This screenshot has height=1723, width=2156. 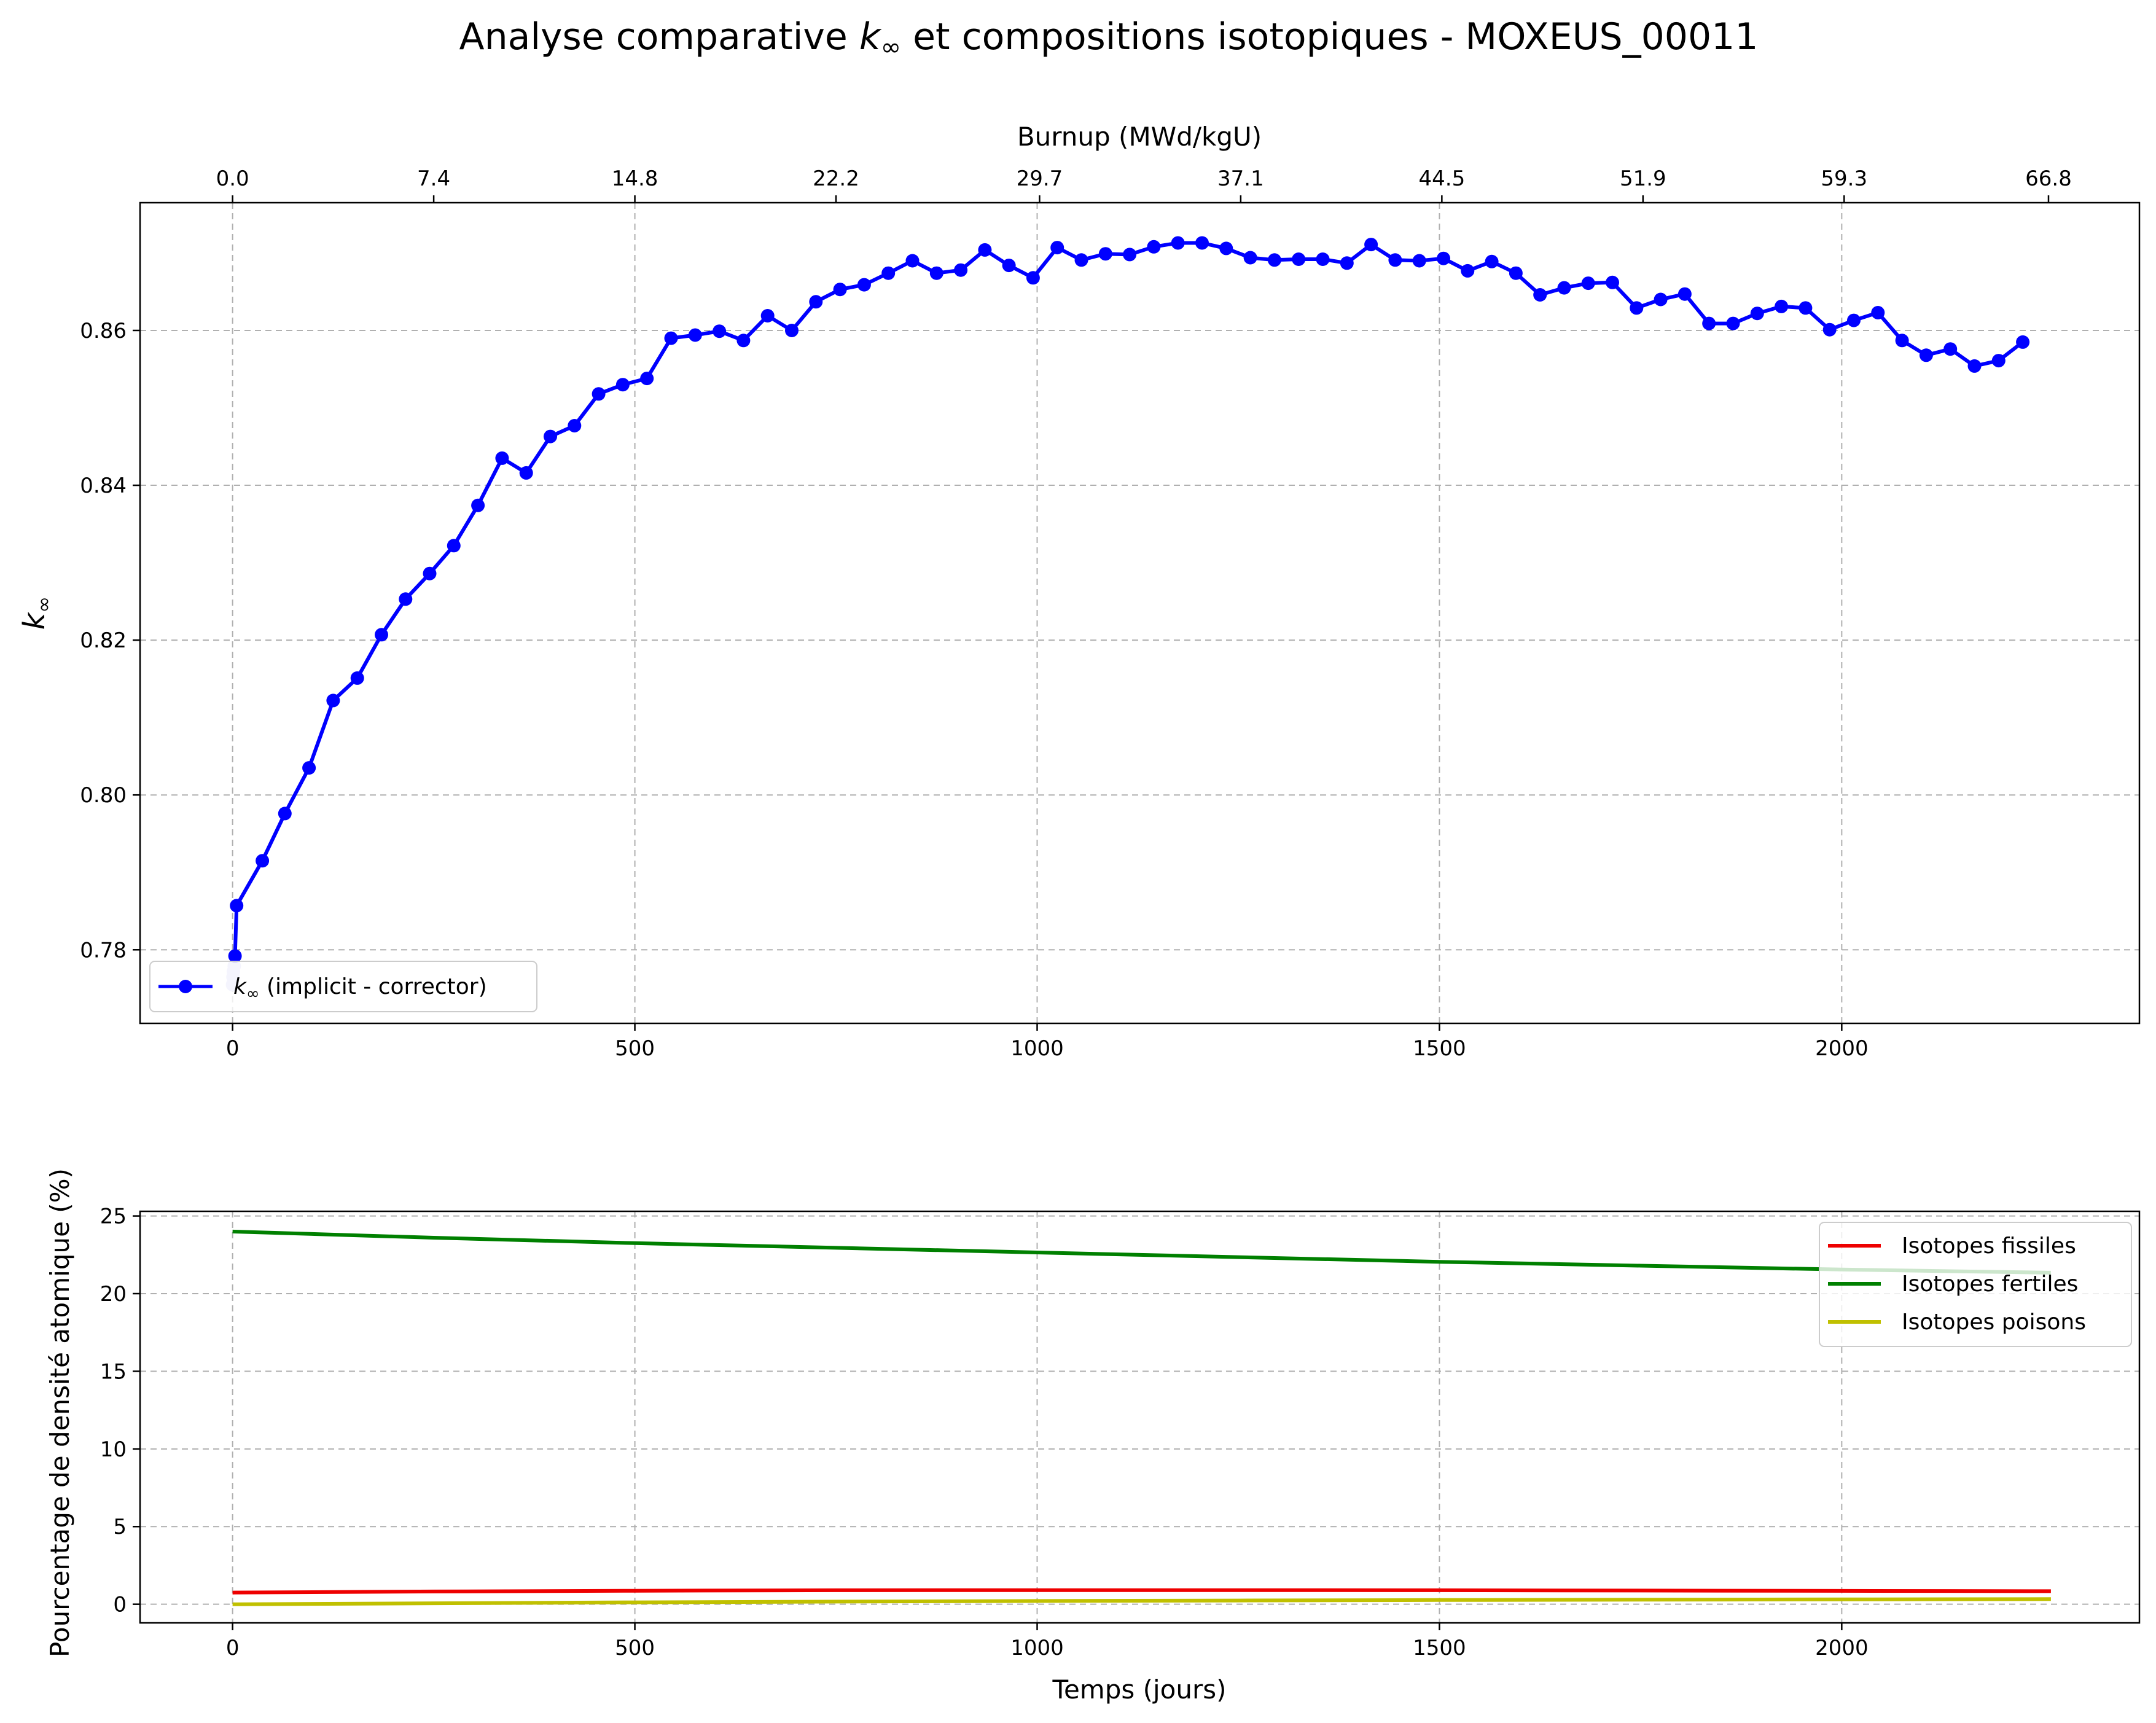 I want to click on kinf-x-ticks: 0 500 1000 1500 2000, so click(x=1047, y=1042).